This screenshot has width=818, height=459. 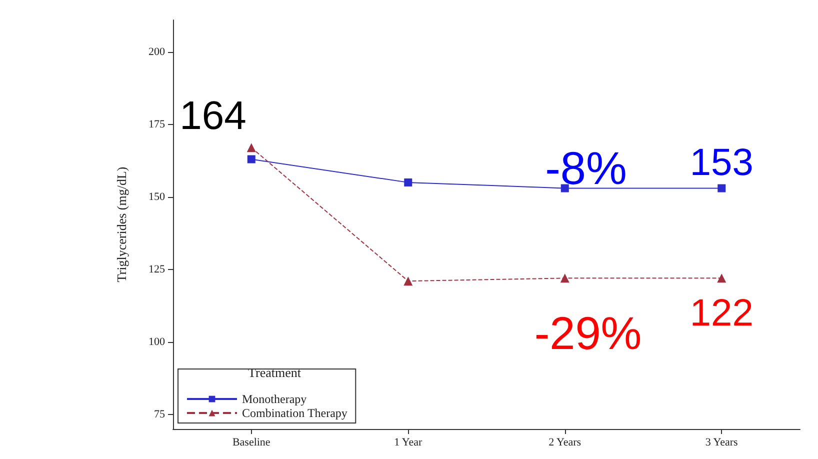 I want to click on y-tick-label: 200, so click(x=157, y=52).